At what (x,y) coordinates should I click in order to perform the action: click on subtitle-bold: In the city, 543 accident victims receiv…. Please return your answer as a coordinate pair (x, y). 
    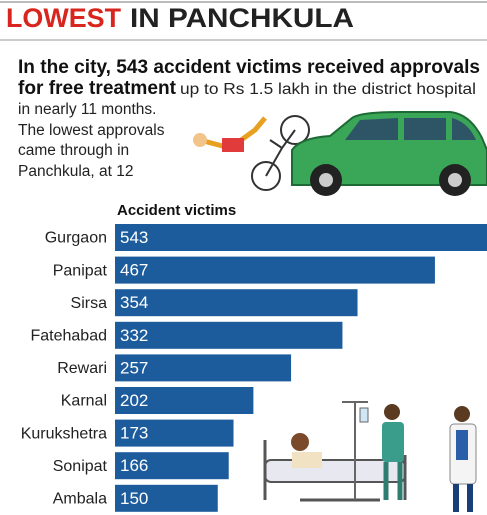
    Looking at the image, I should click on (249, 67).